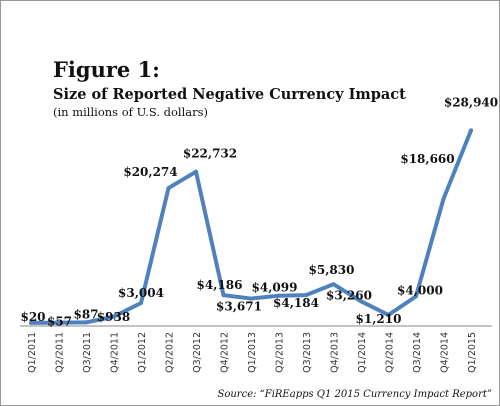 This screenshot has width=500, height=406. I want to click on data-label: $3,671, so click(239, 307).